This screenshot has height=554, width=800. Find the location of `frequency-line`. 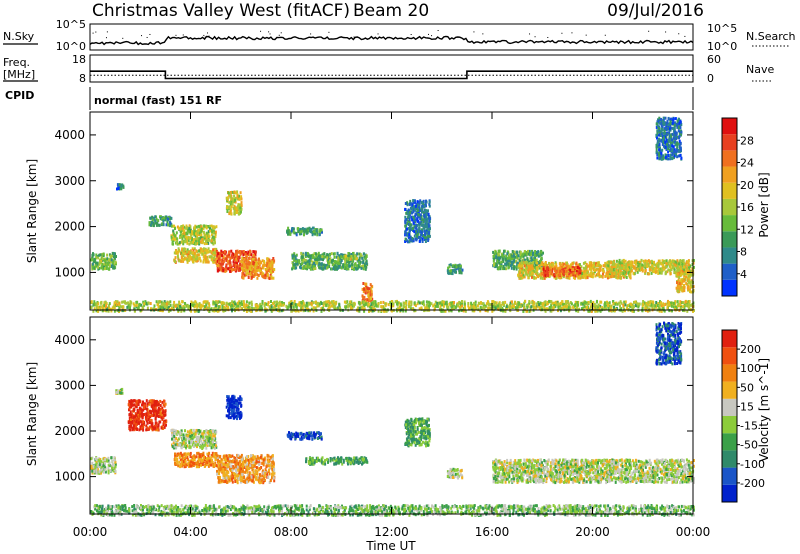

frequency-line is located at coordinates (391, 75).